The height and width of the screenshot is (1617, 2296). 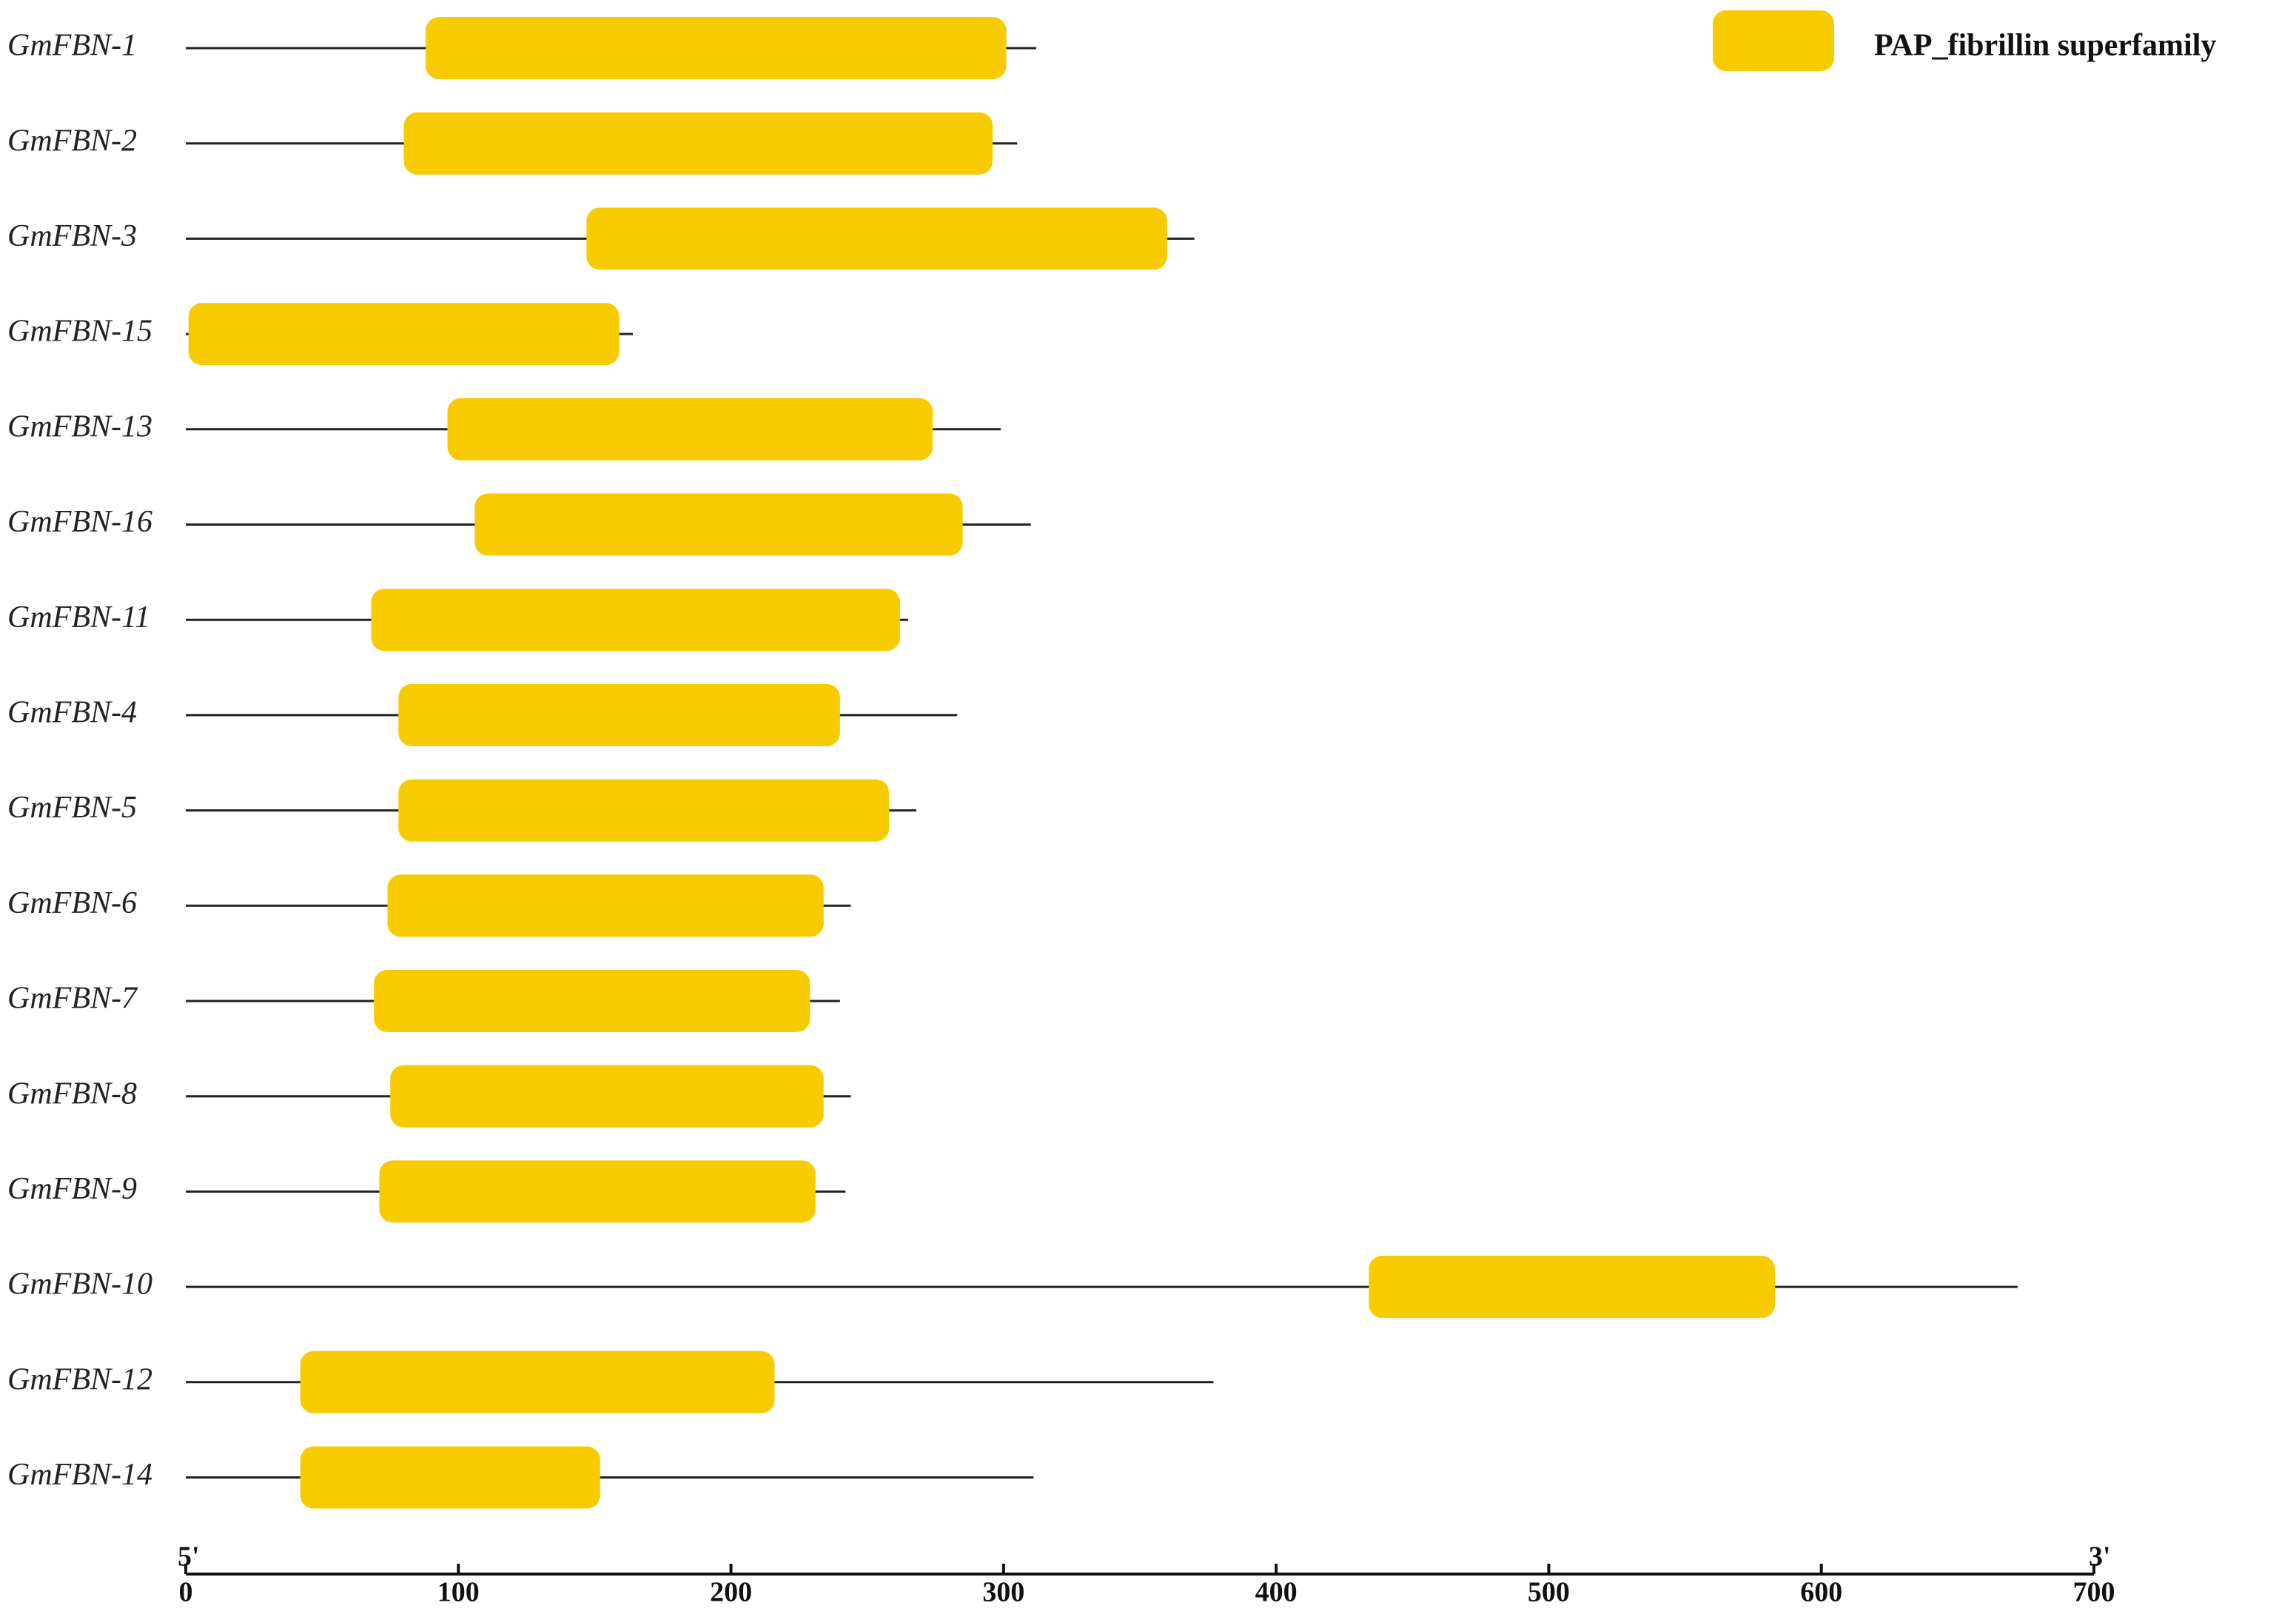 I want to click on x-tick-label: 400, so click(x=1277, y=1593).